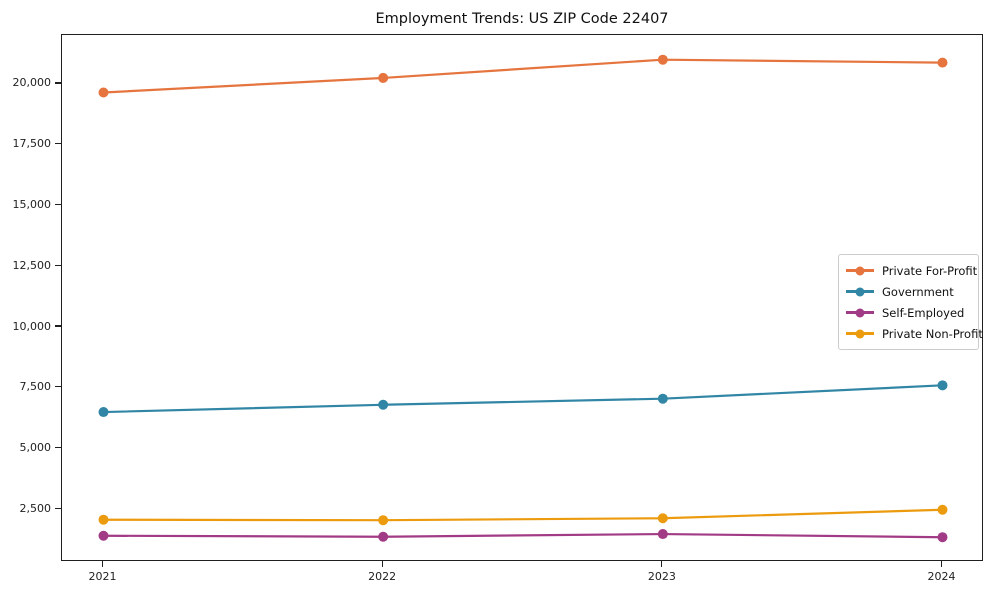 This screenshot has width=1000, height=600. What do you see at coordinates (32, 83) in the screenshot?
I see `y-tick-label: 20,000` at bounding box center [32, 83].